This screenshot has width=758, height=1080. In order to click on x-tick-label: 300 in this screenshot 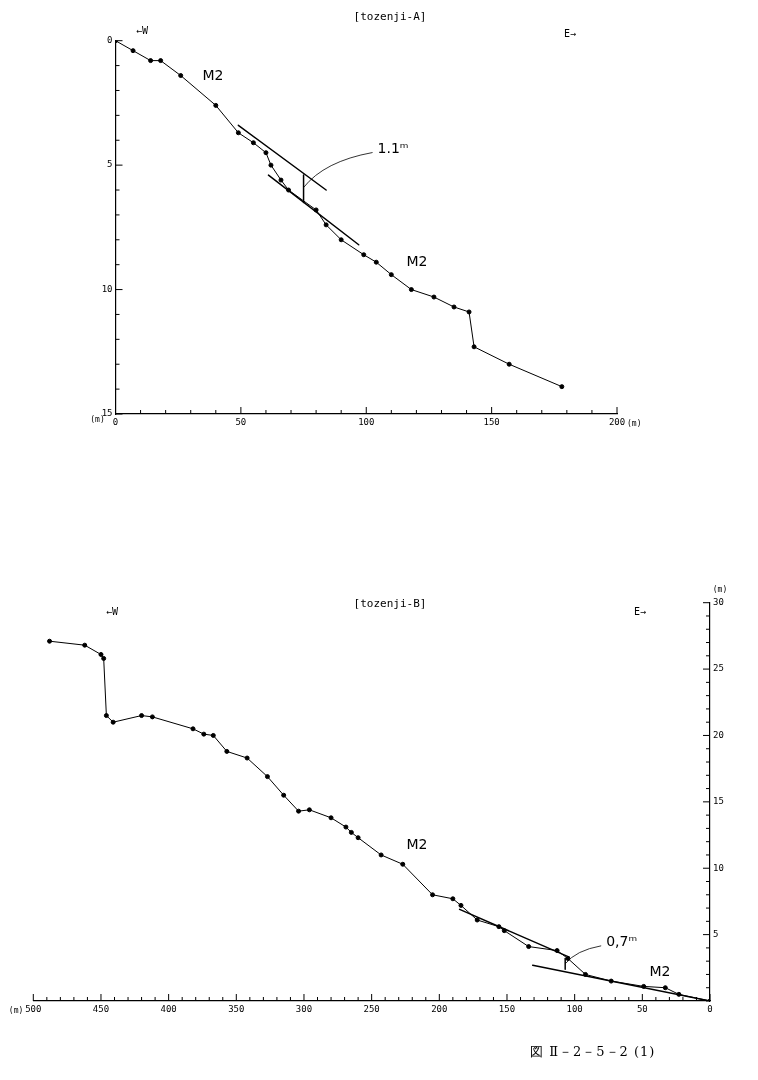, I will do `click(304, 1008)`.